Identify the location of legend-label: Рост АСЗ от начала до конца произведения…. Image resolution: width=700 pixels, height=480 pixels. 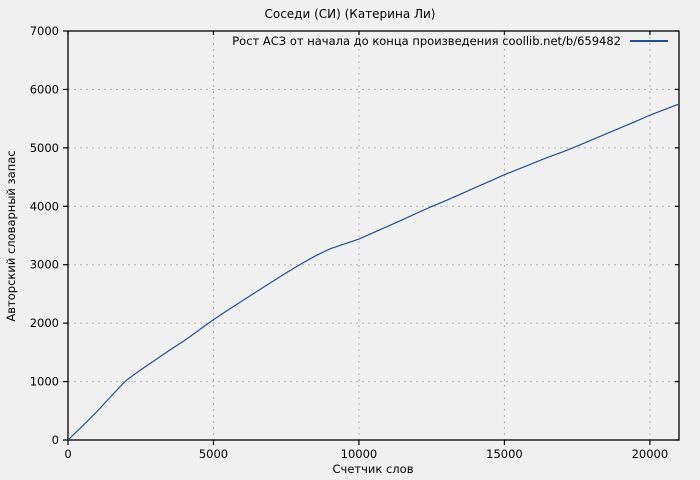
(426, 41).